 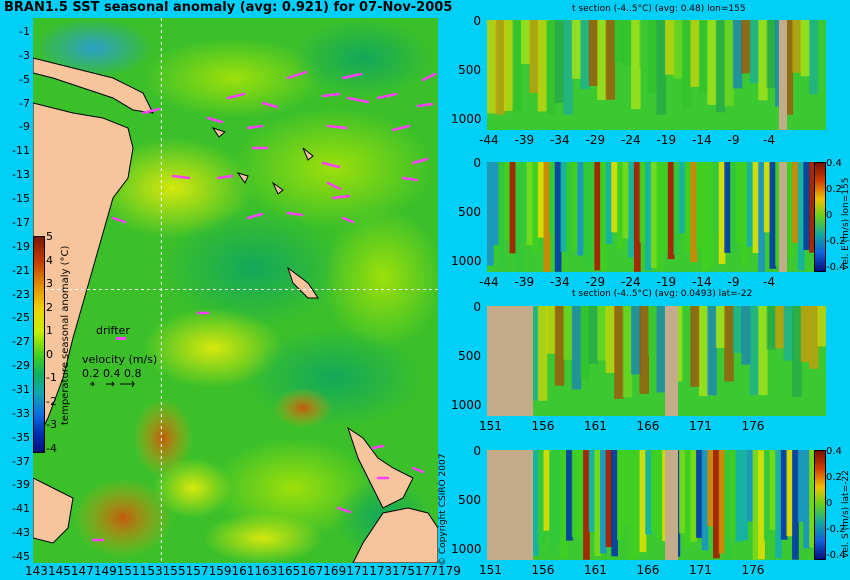 What do you see at coordinates (466, 405) in the screenshot?
I see `section-y-tick: 1000` at bounding box center [466, 405].